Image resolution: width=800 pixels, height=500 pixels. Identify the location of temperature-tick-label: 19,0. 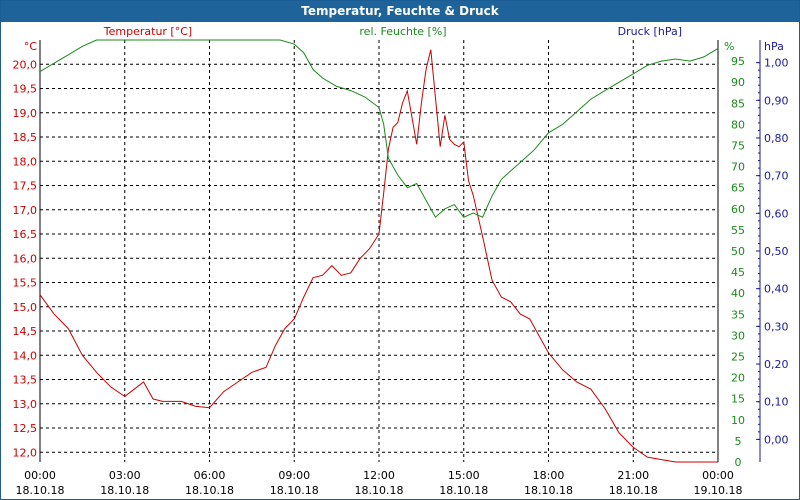
(25, 113).